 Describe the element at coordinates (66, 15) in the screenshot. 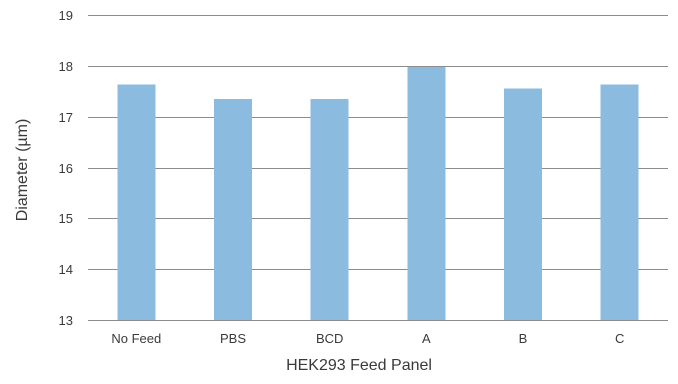

I see `y-tick-label: 19` at that location.